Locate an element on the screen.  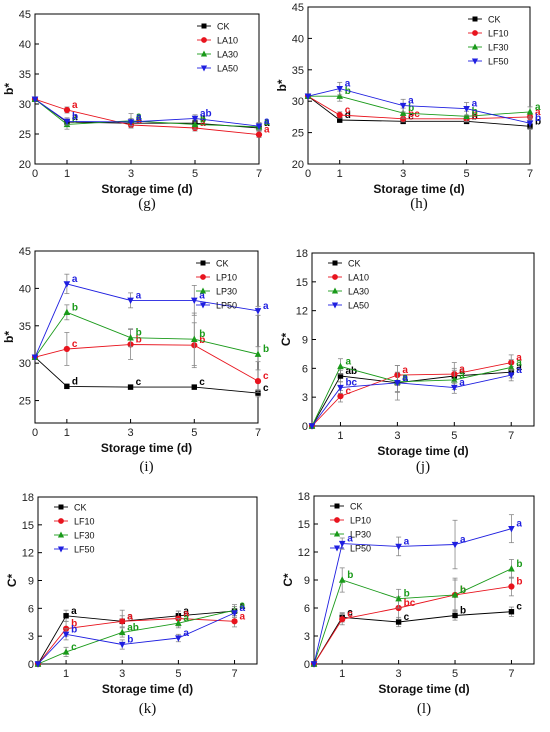
legend-label: LF30 is located at coordinates (84, 536).